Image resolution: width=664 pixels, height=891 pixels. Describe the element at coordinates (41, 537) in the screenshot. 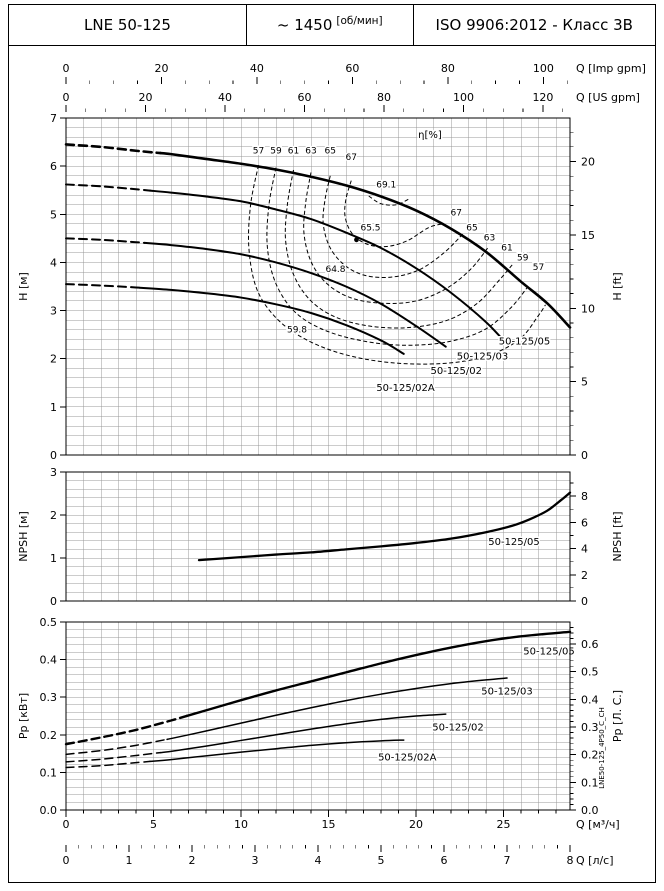

I see `axis-left-npsh: 0 1 2 3 NPSH [м]` at that location.